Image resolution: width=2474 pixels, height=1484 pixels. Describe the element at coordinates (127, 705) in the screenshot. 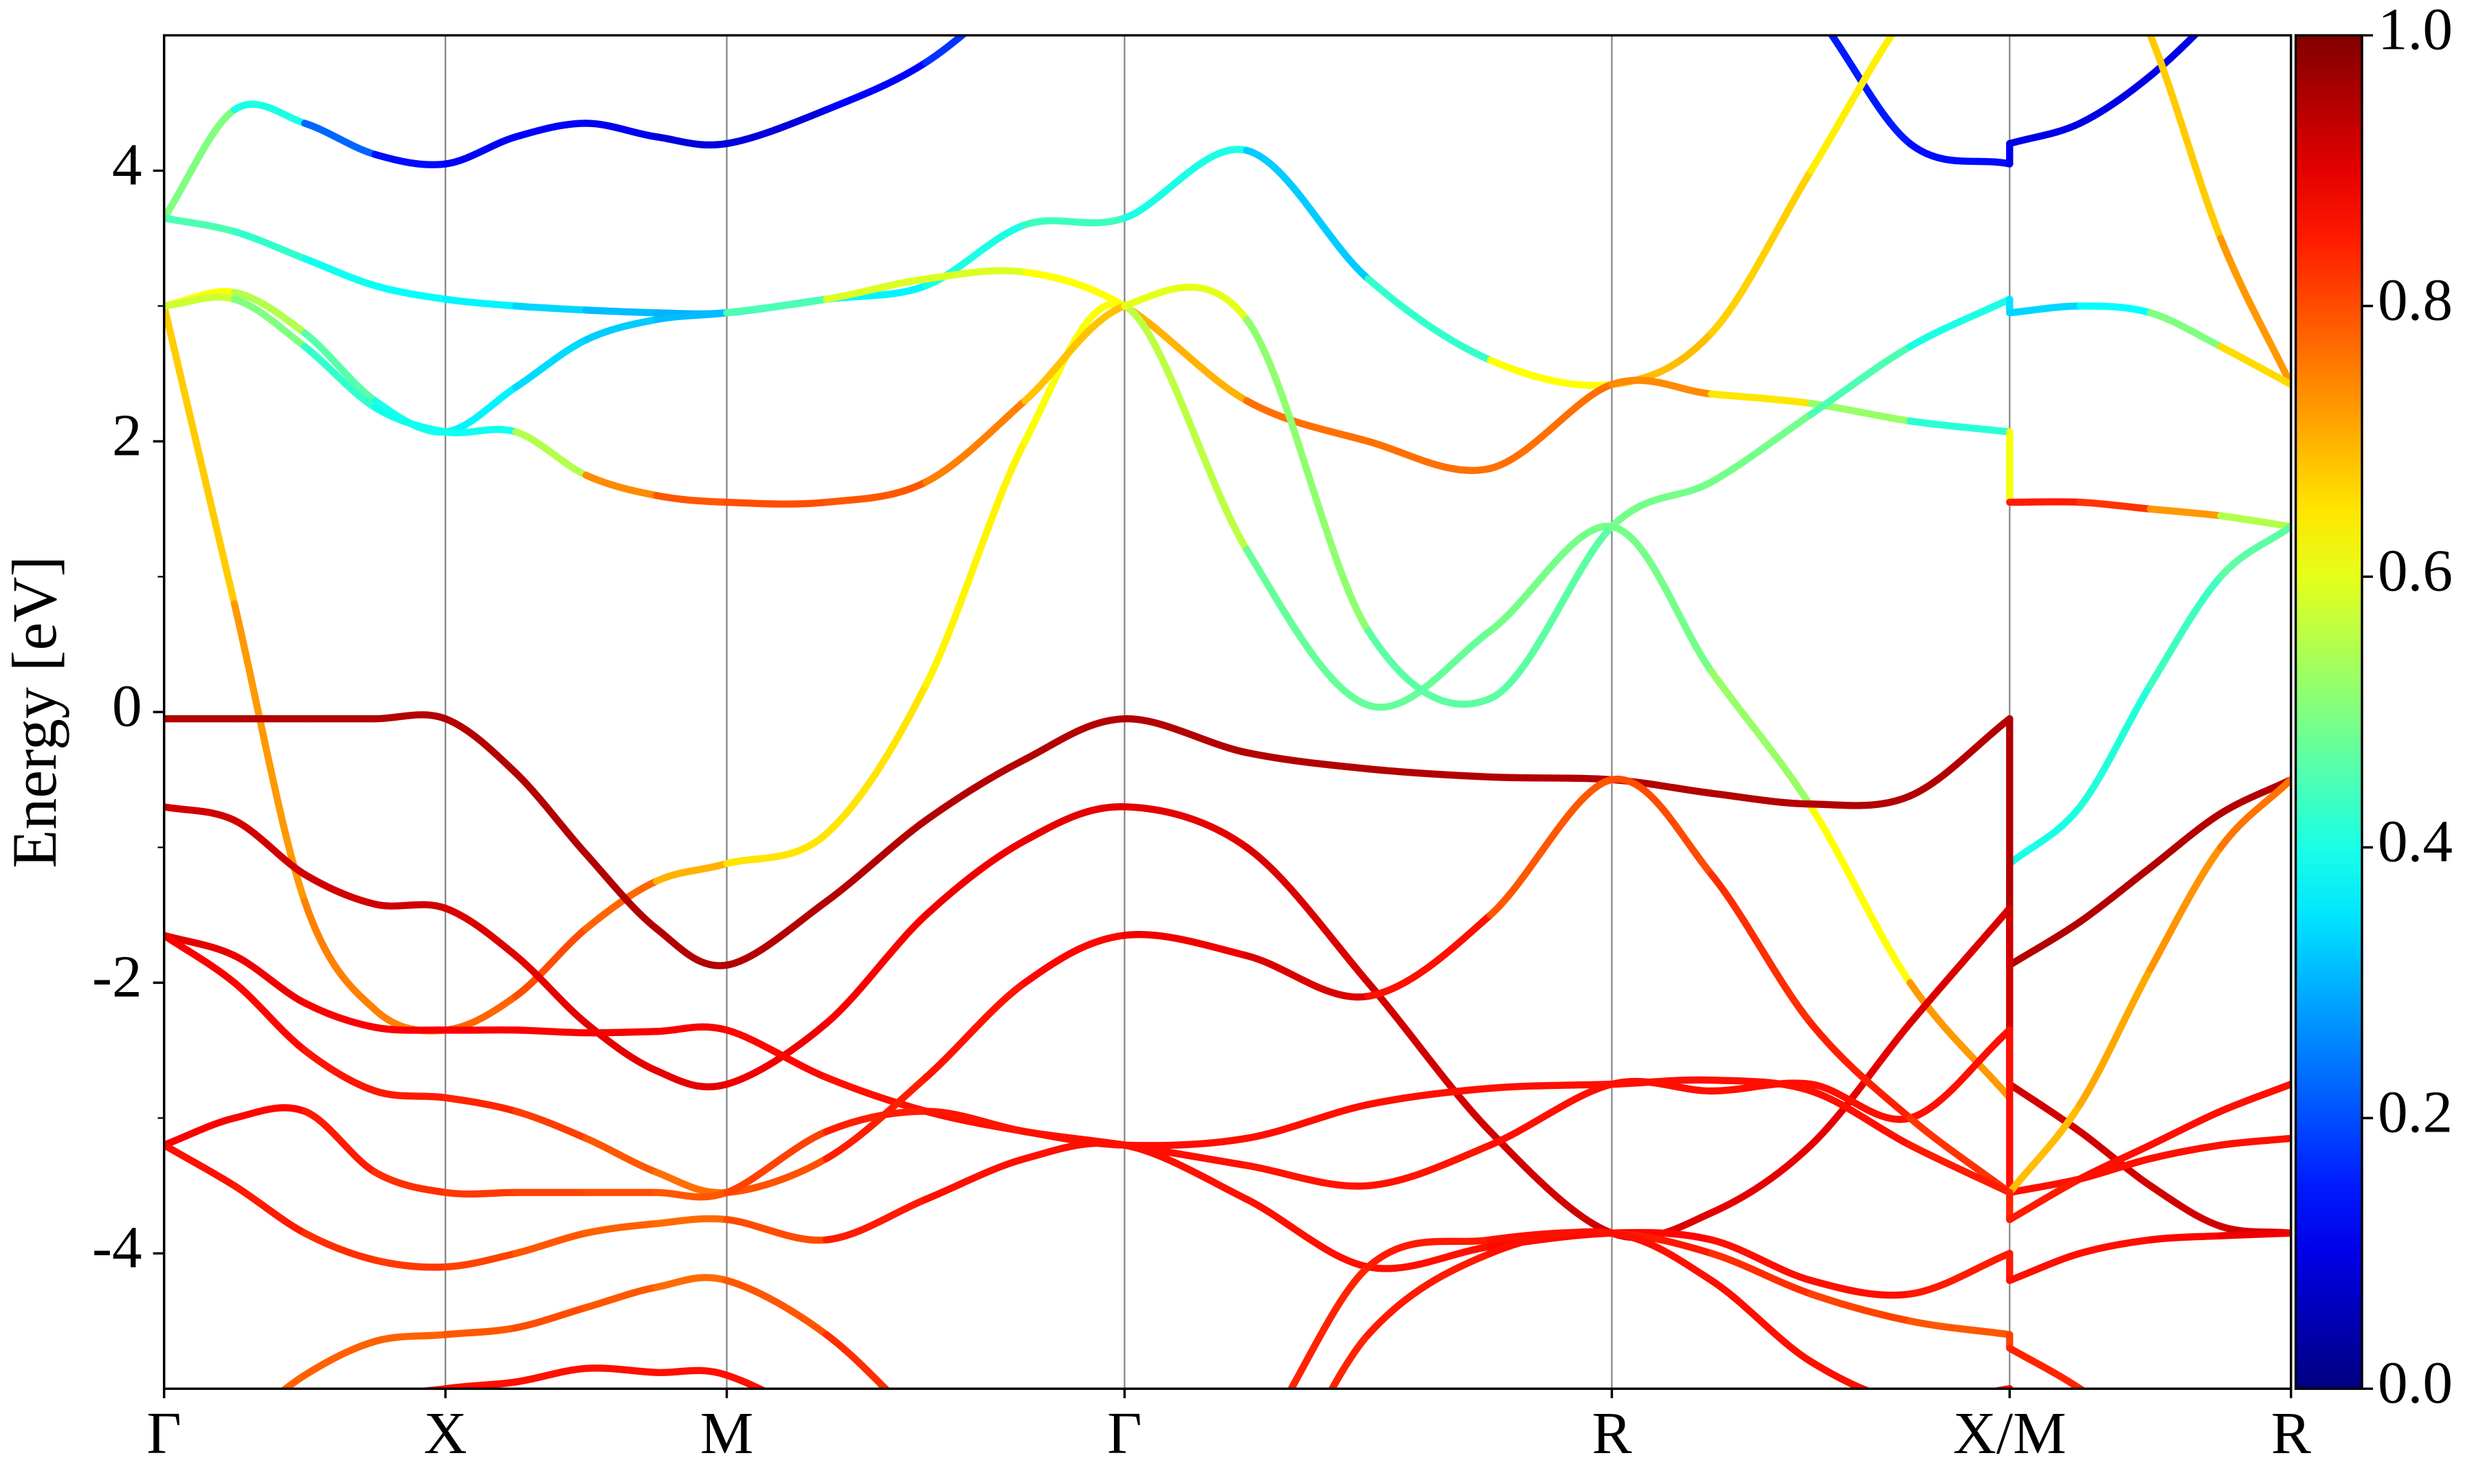

I see `y-tick-label: 0` at that location.